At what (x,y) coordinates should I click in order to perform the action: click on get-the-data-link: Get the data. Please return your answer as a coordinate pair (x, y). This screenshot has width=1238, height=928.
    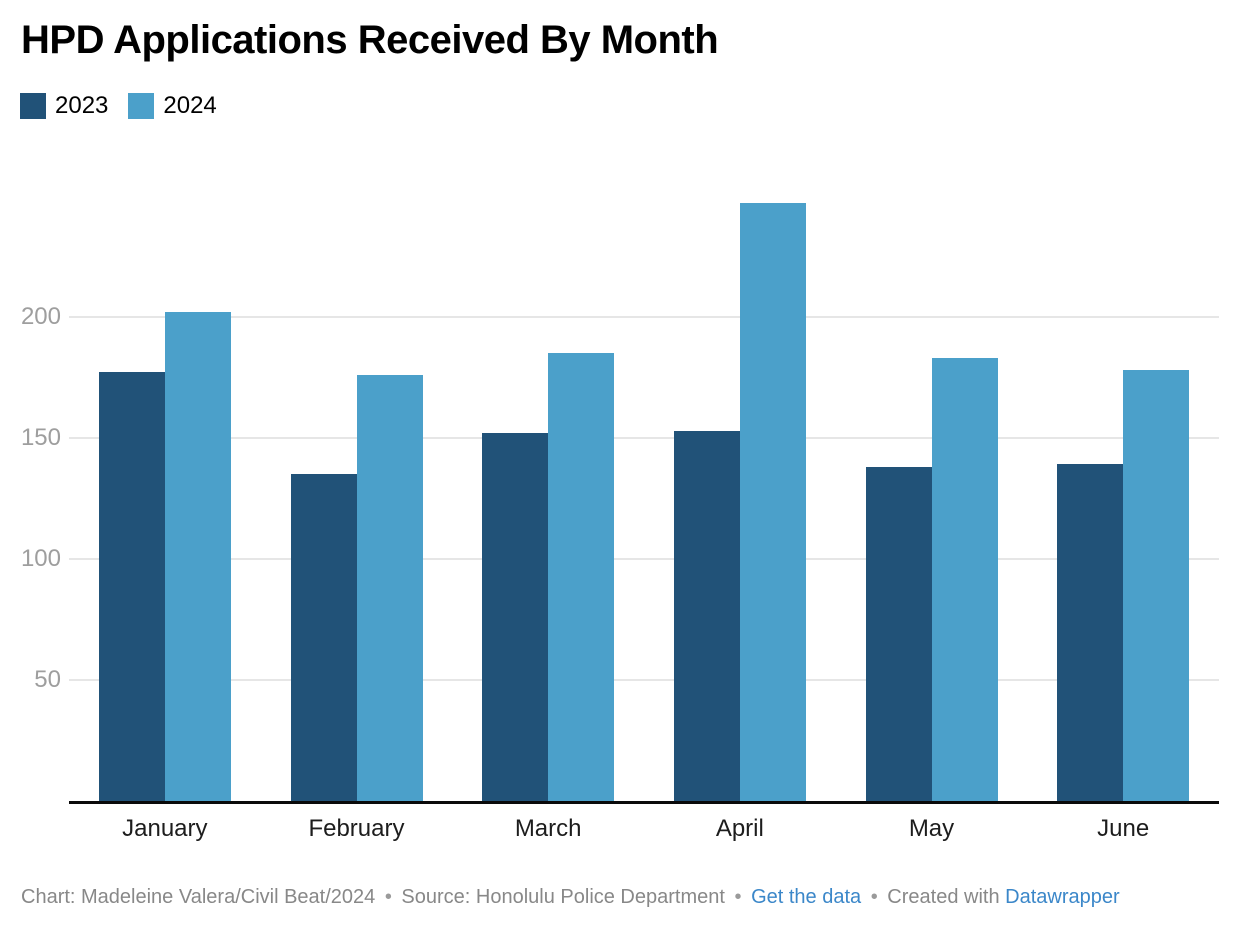
    Looking at the image, I should click on (806, 897).